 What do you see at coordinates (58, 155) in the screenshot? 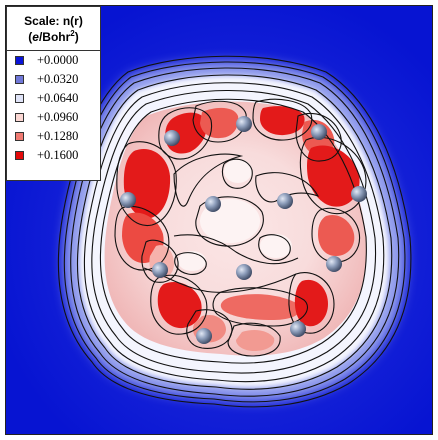
I see `legend-value: +0.1600` at bounding box center [58, 155].